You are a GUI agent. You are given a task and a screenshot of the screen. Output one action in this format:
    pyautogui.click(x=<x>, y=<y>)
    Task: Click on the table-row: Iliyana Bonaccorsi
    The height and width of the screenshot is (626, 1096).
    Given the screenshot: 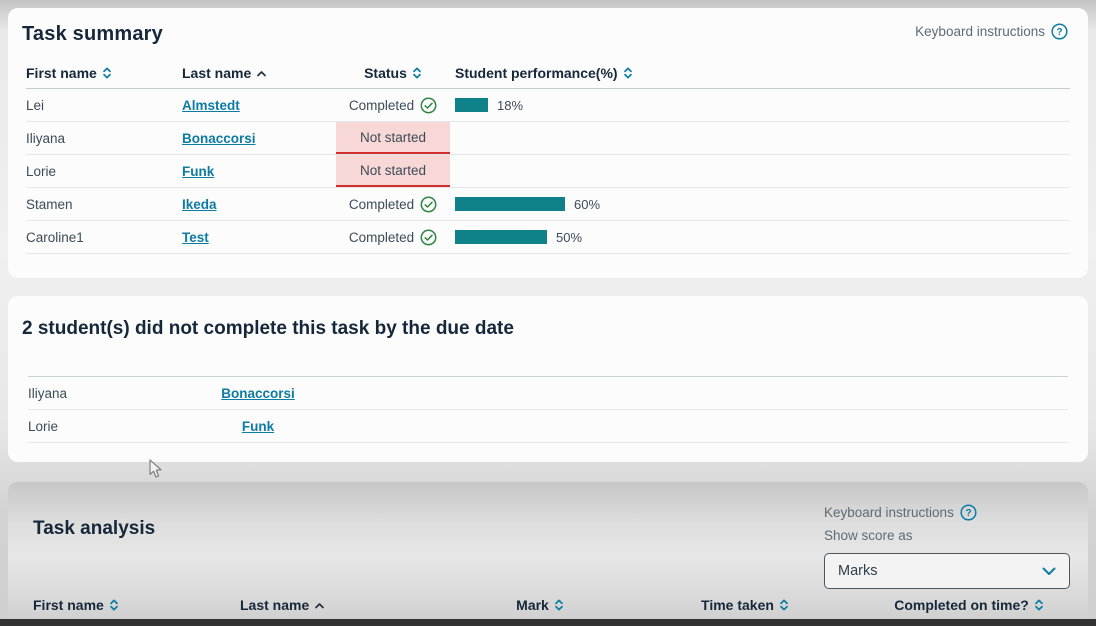 What is the action you would take?
    pyautogui.click(x=548, y=393)
    